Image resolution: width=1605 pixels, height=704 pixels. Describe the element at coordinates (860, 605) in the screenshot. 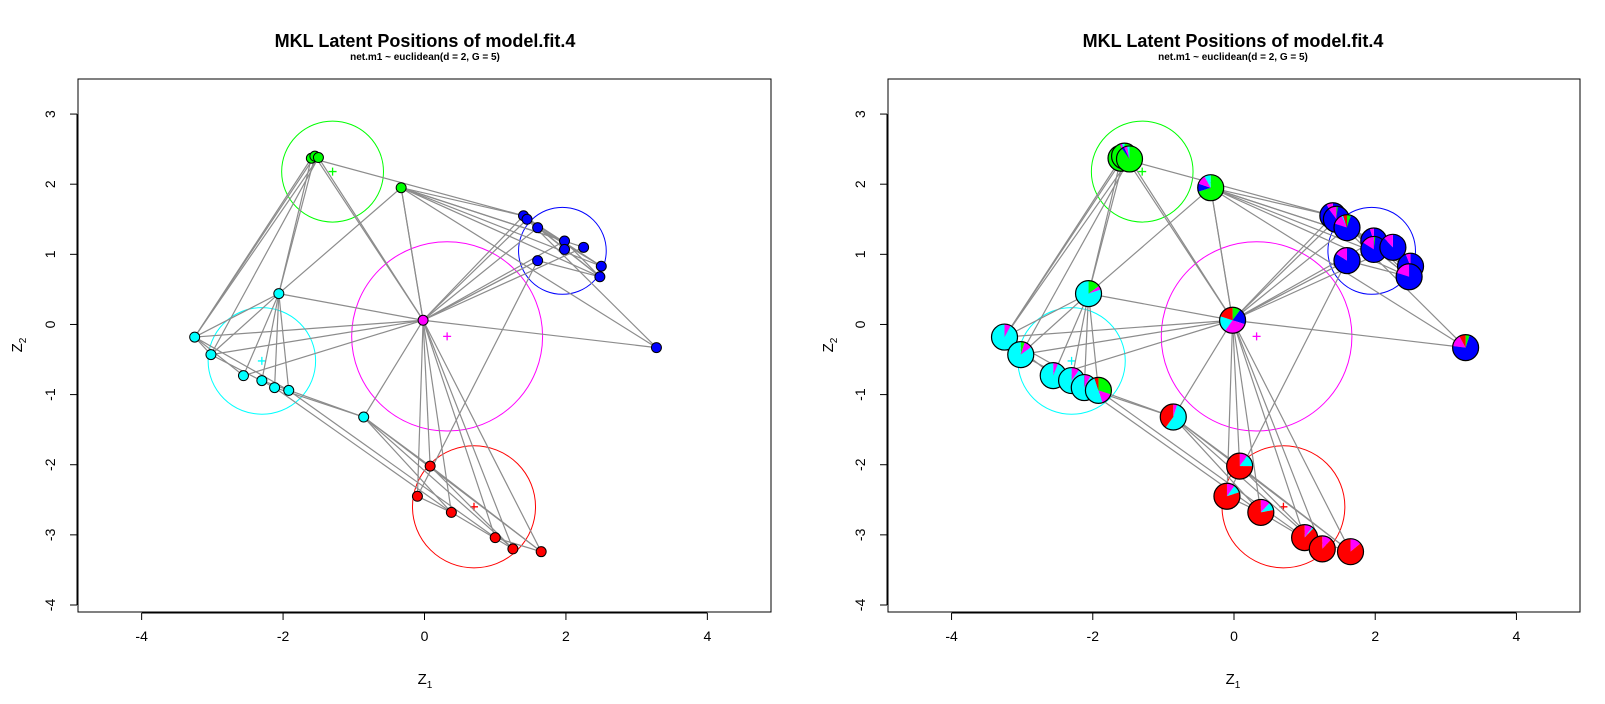

I see `y-tick-label: -4` at that location.